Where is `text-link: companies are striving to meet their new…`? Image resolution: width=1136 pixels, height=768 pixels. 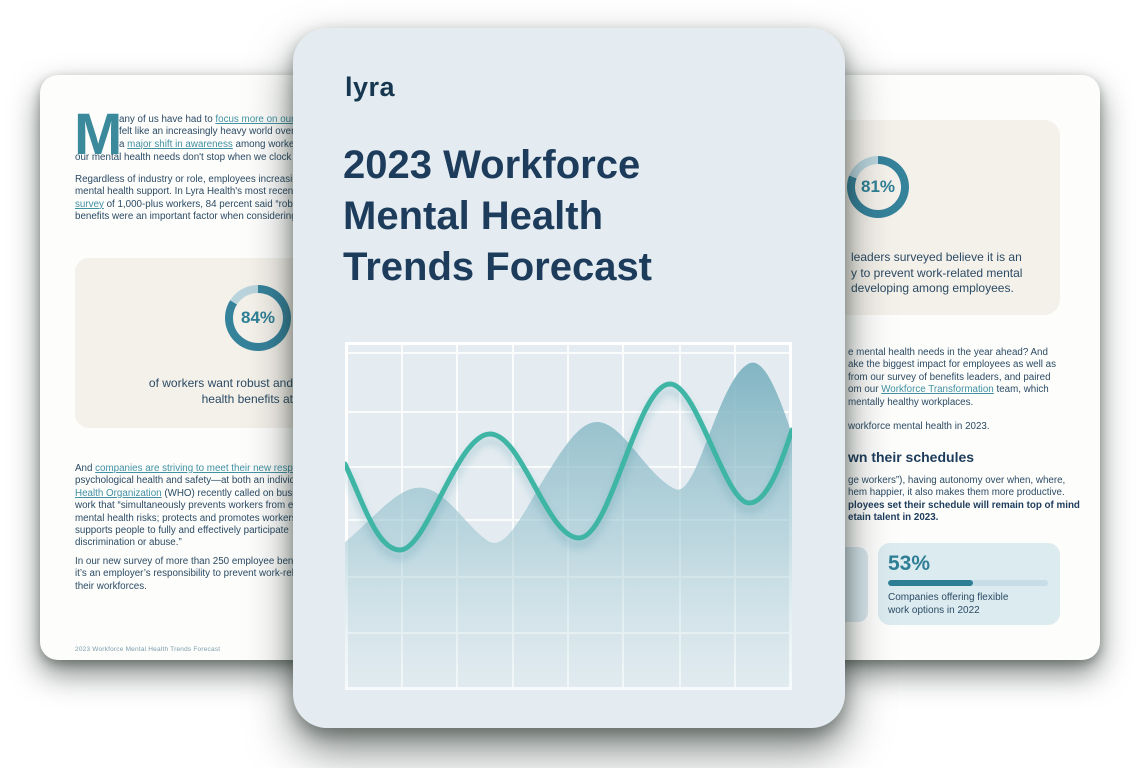
text-link: companies are striving to meet their new… is located at coordinates (197, 468).